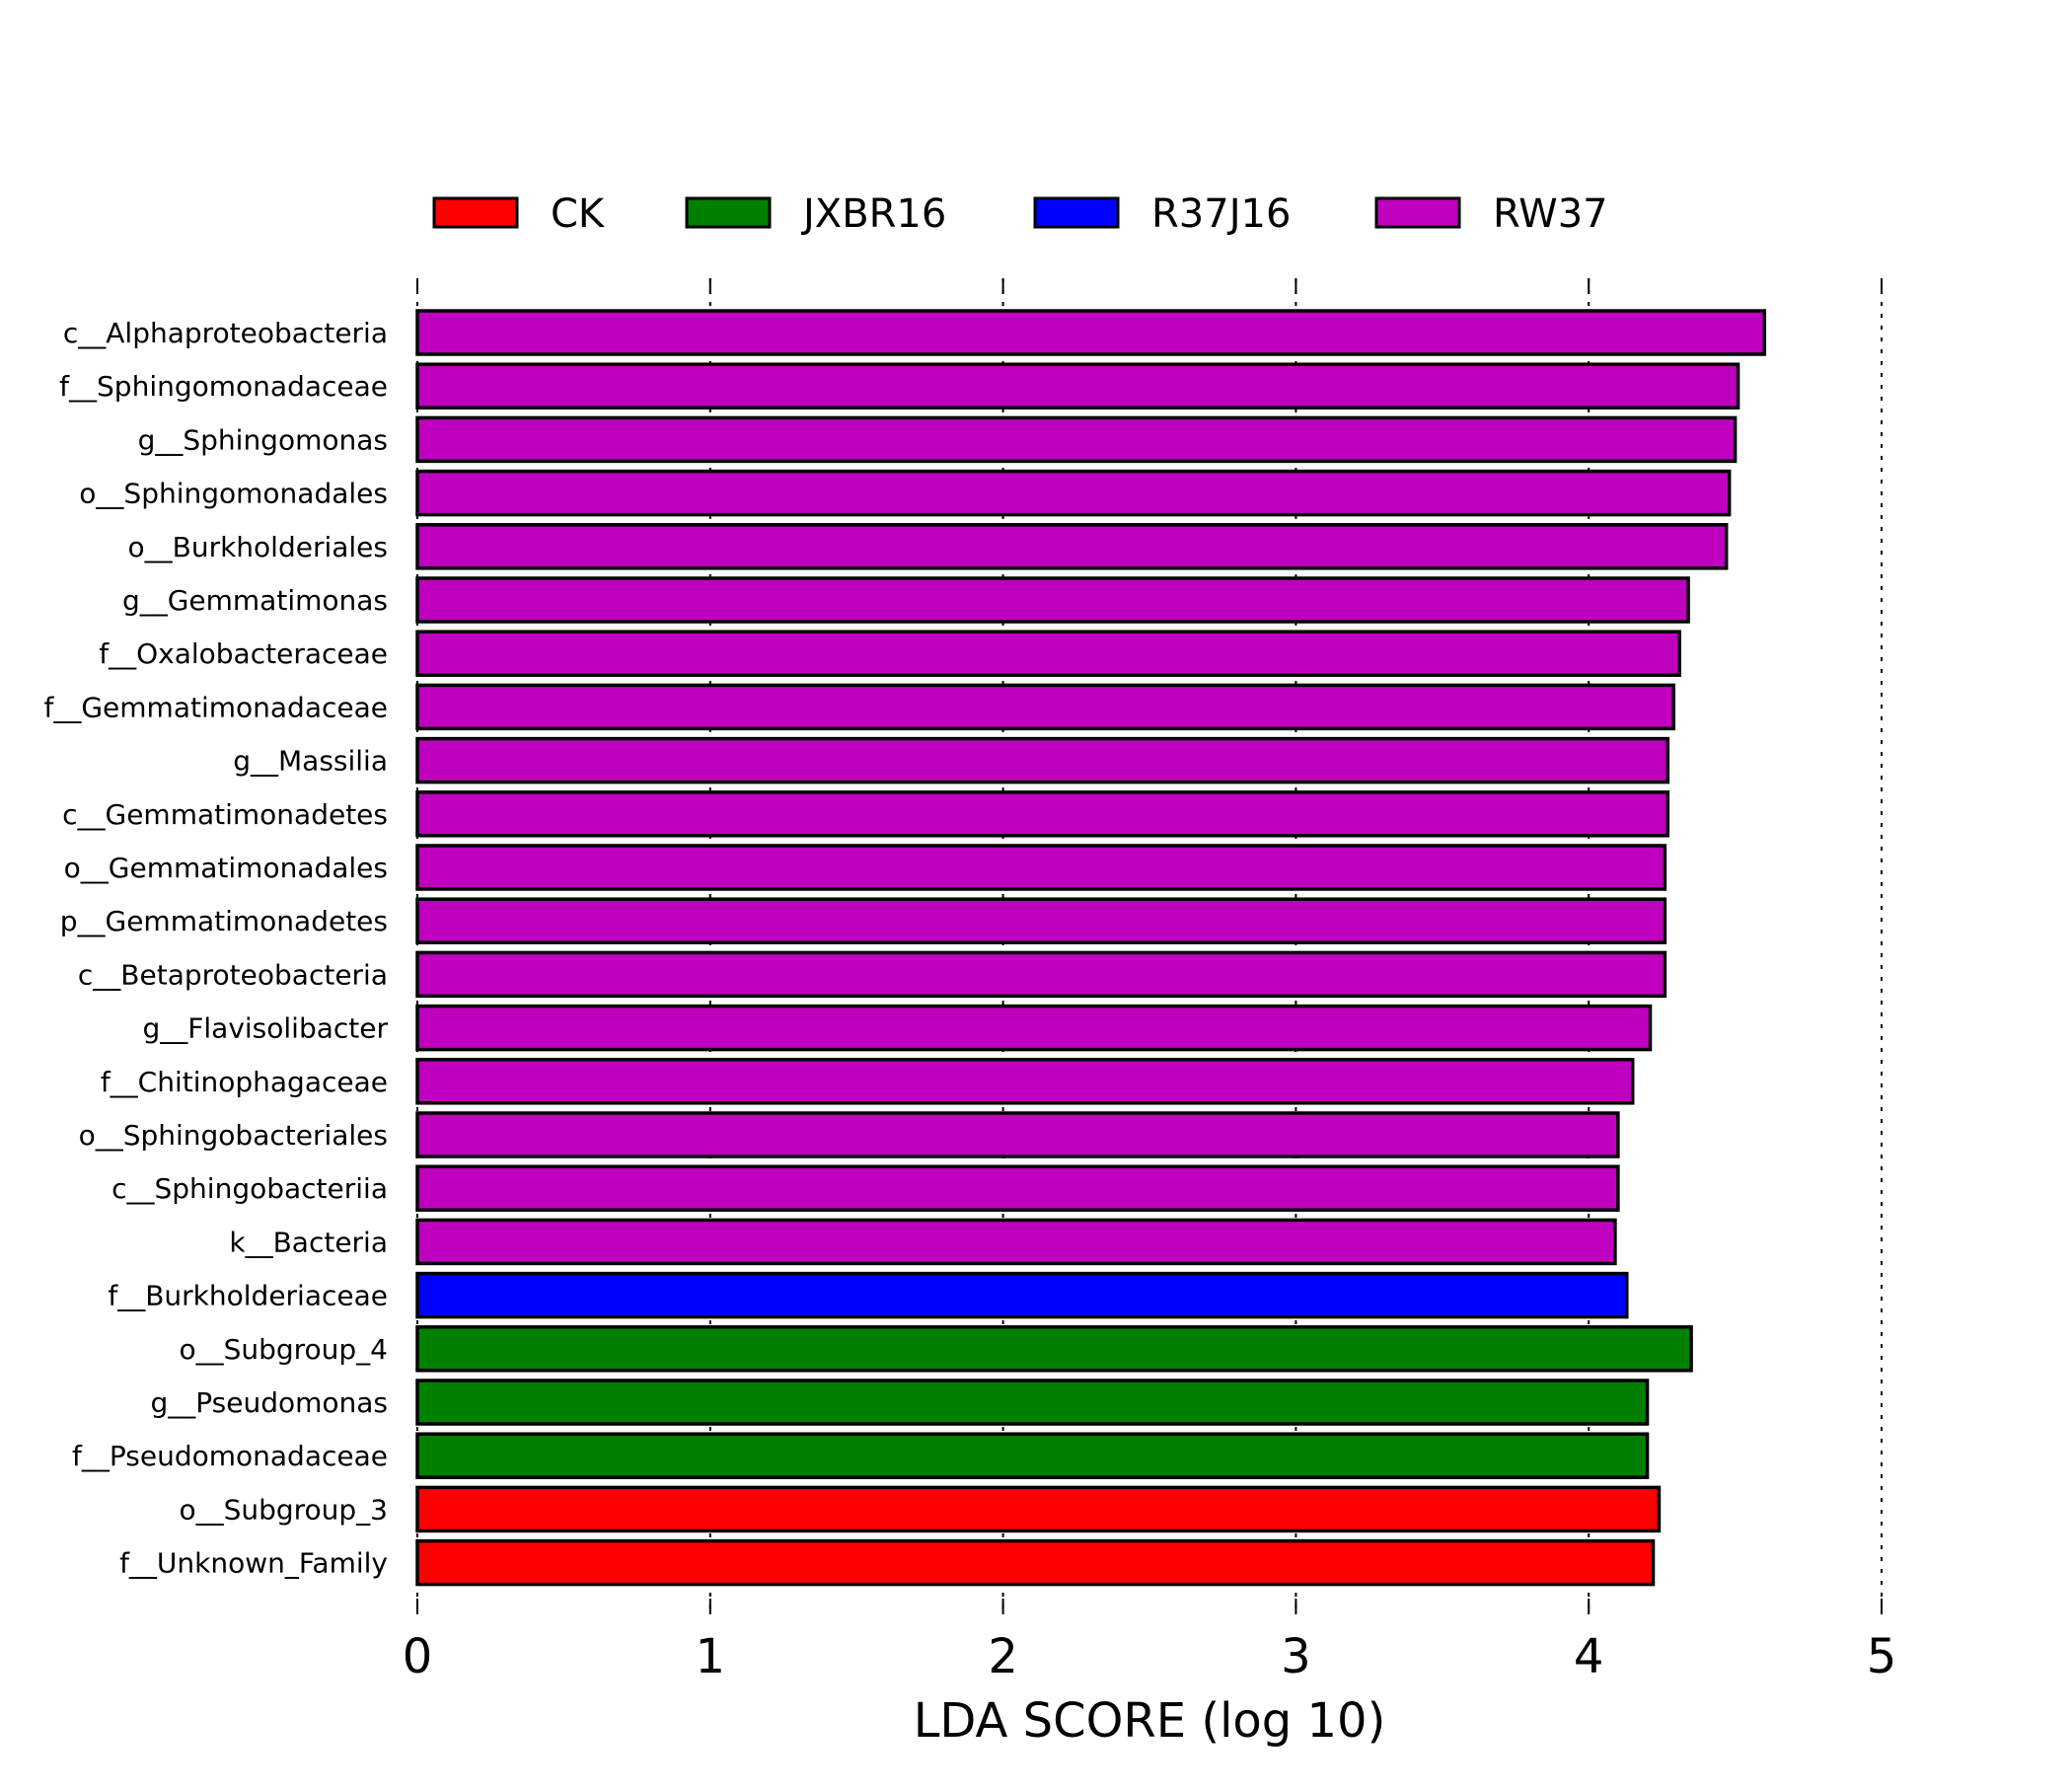 This screenshot has width=2072, height=1791. I want to click on category-label: f__Gemmatimonadaceae, so click(217, 707).